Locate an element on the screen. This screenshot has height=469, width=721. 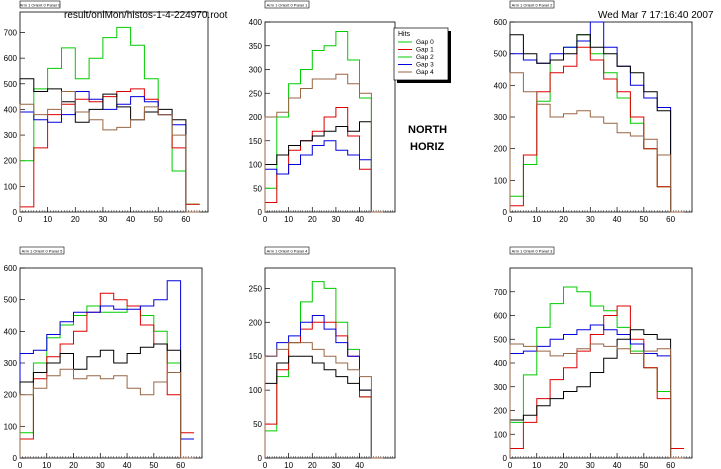
legend-entry: Gap 3 is located at coordinates (425, 65).